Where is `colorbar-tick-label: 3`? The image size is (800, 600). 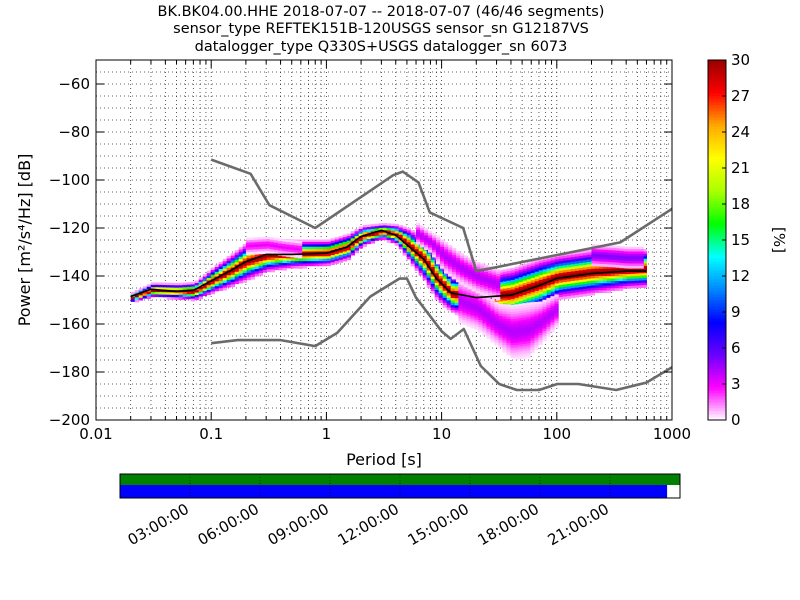
colorbar-tick-label: 3 is located at coordinates (736, 384).